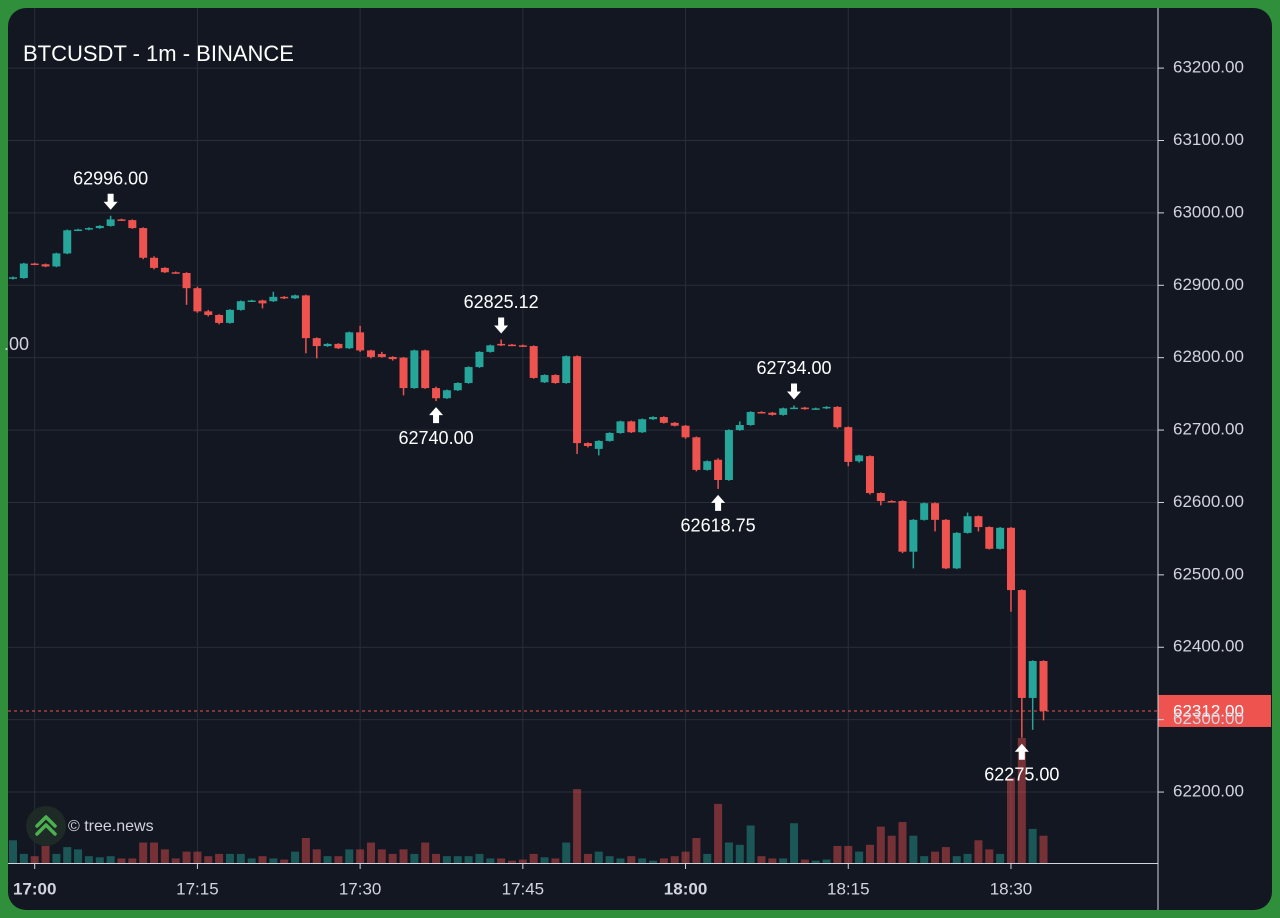  I want to click on y-tick-label: 62600.00, so click(1208, 501).